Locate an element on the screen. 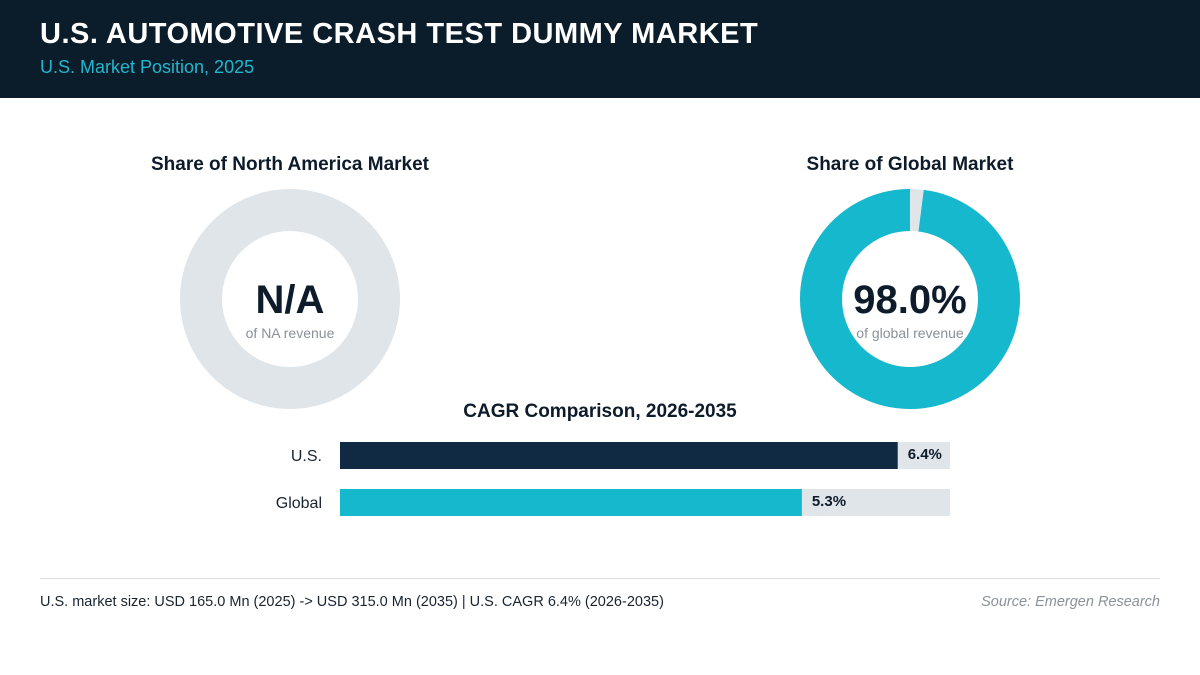 Image resolution: width=1200 pixels, height=675 pixels. cagr-chart-title: CAGR Comparison, 2026-2035 is located at coordinates (600, 411).